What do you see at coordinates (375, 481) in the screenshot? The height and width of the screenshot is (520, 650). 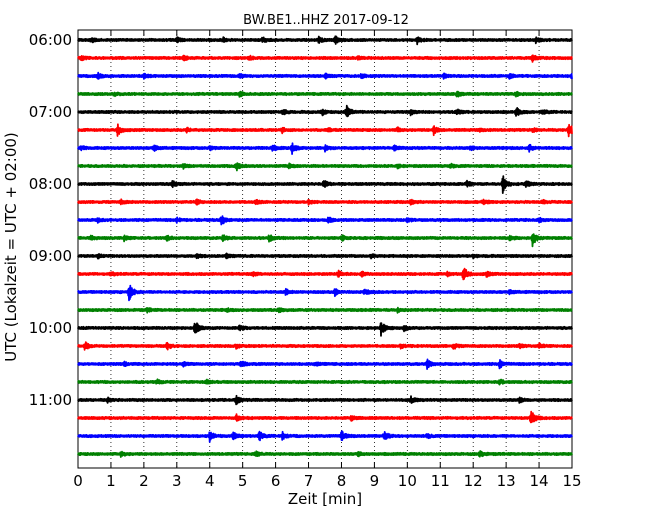 I see `x-tick-label: 9` at bounding box center [375, 481].